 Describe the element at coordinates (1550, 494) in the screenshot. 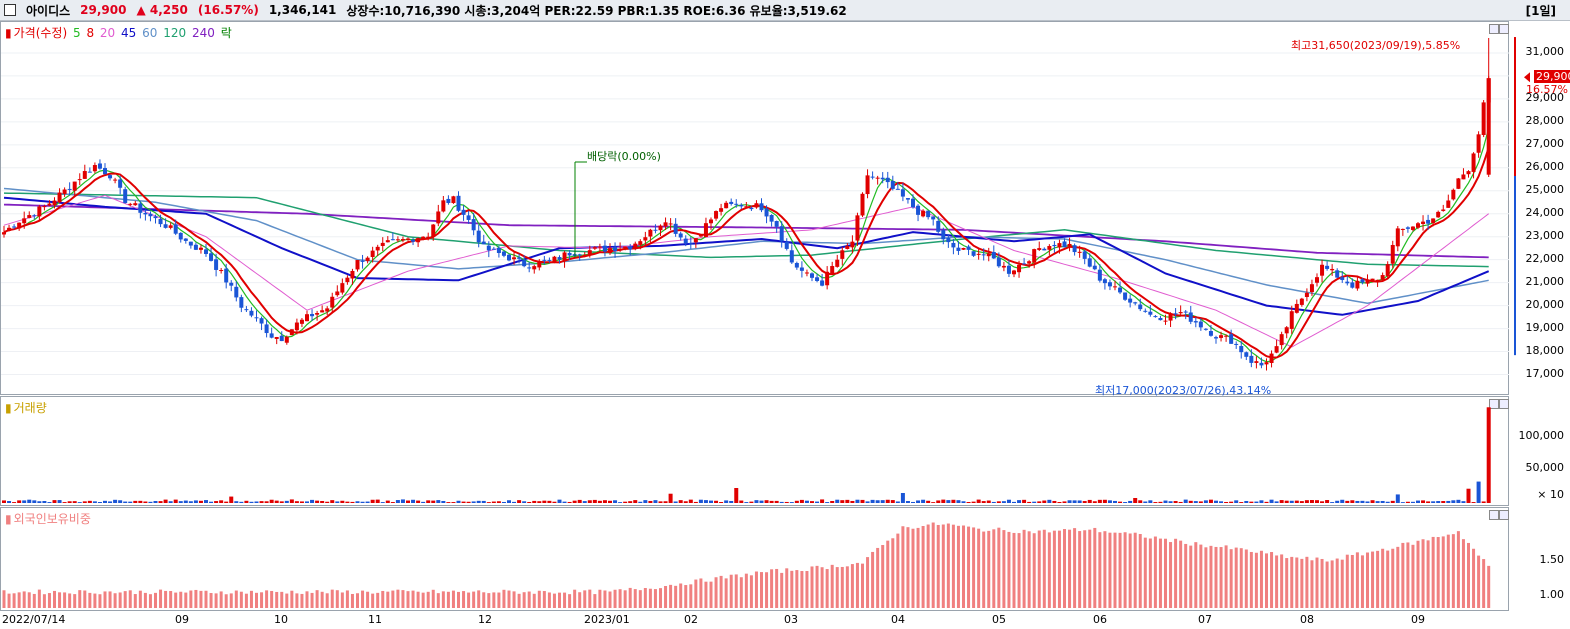

I see `volume-tick: × 10` at that location.